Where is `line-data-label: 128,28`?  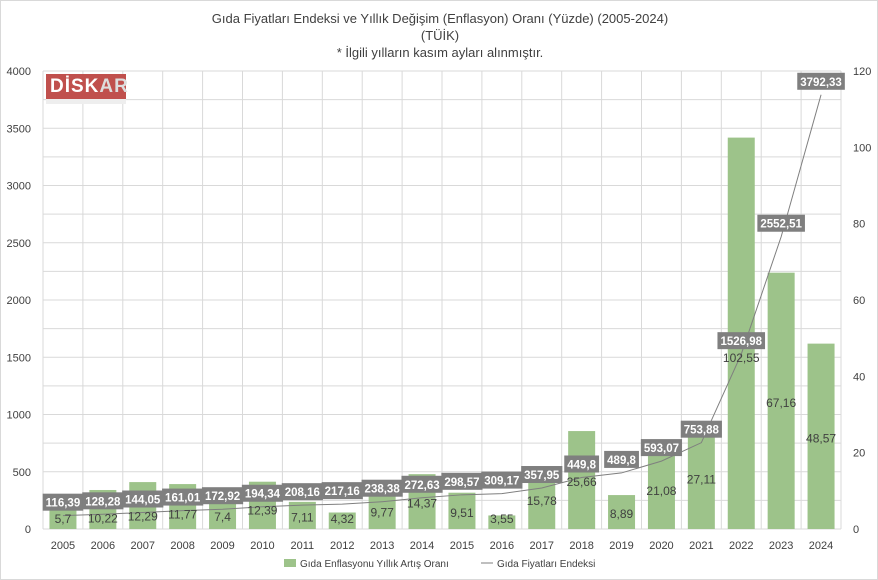
line-data-label: 128,28 is located at coordinates (103, 502).